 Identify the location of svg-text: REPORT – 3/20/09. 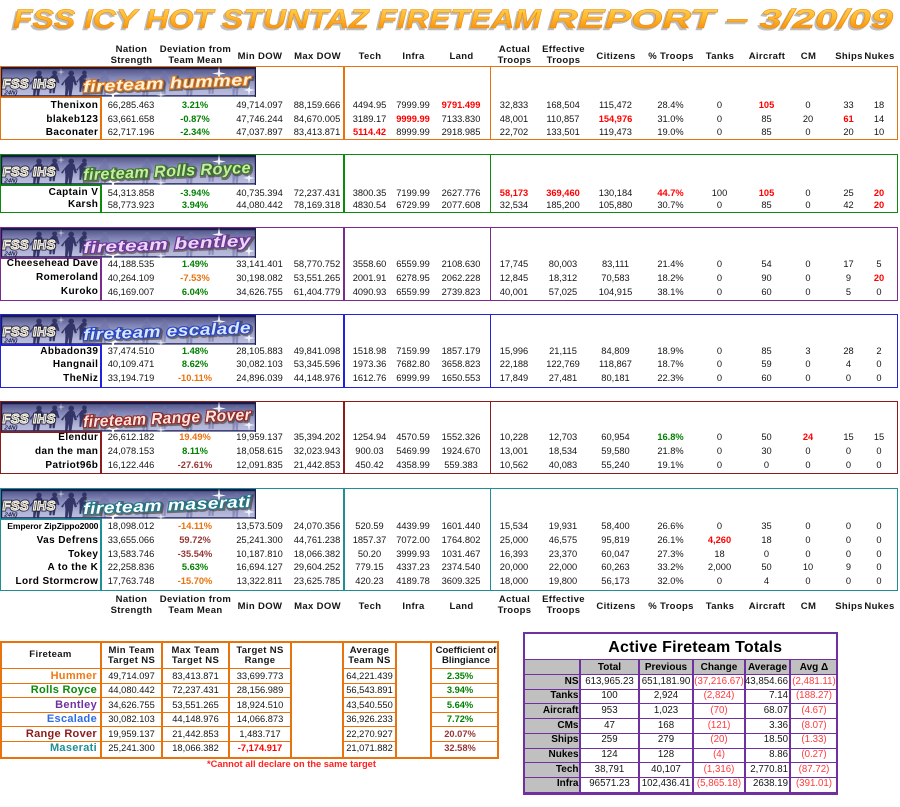
(721, 19).